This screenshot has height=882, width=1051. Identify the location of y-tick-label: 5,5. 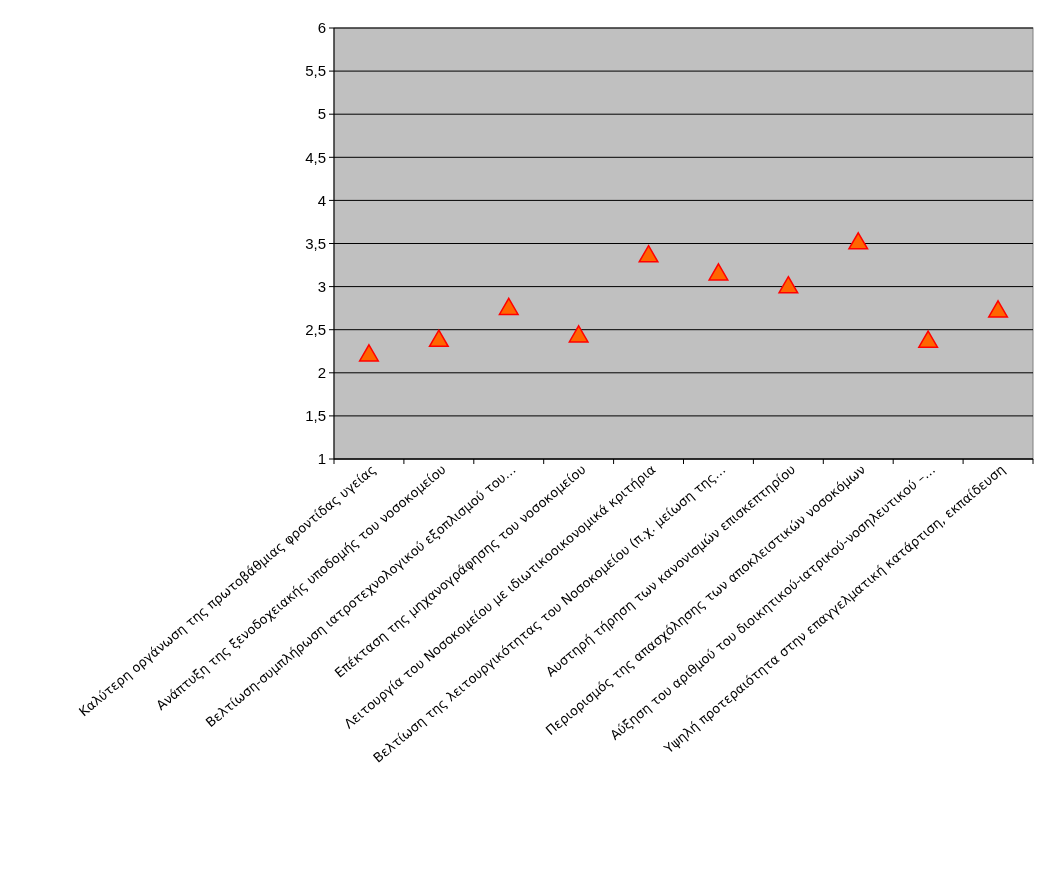
(315, 71).